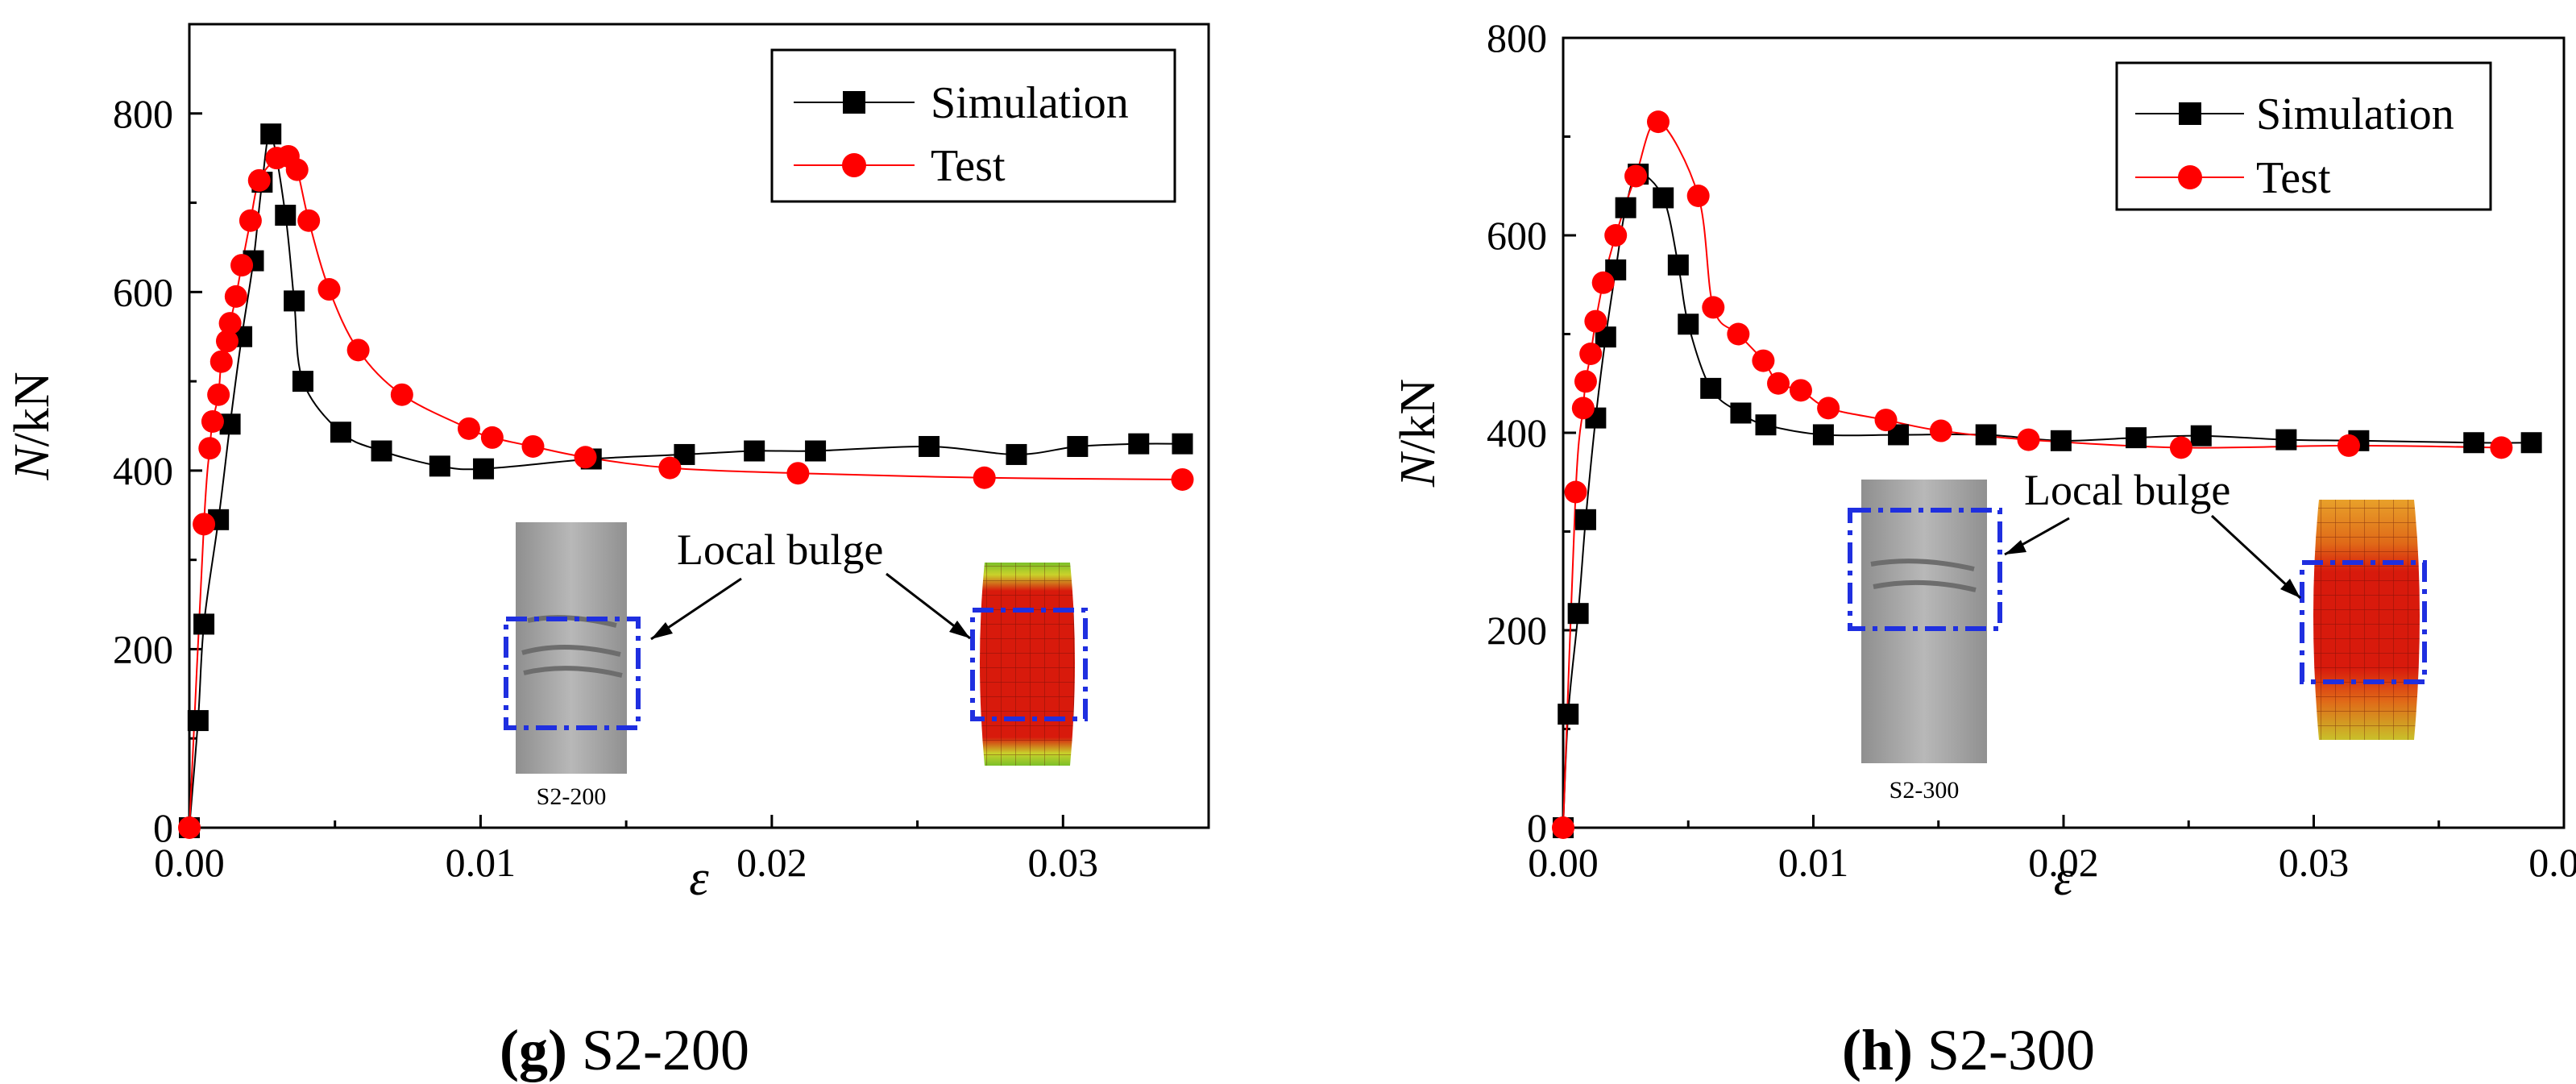  I want to click on x-tick-label-h: 0.00, so click(1563, 862).